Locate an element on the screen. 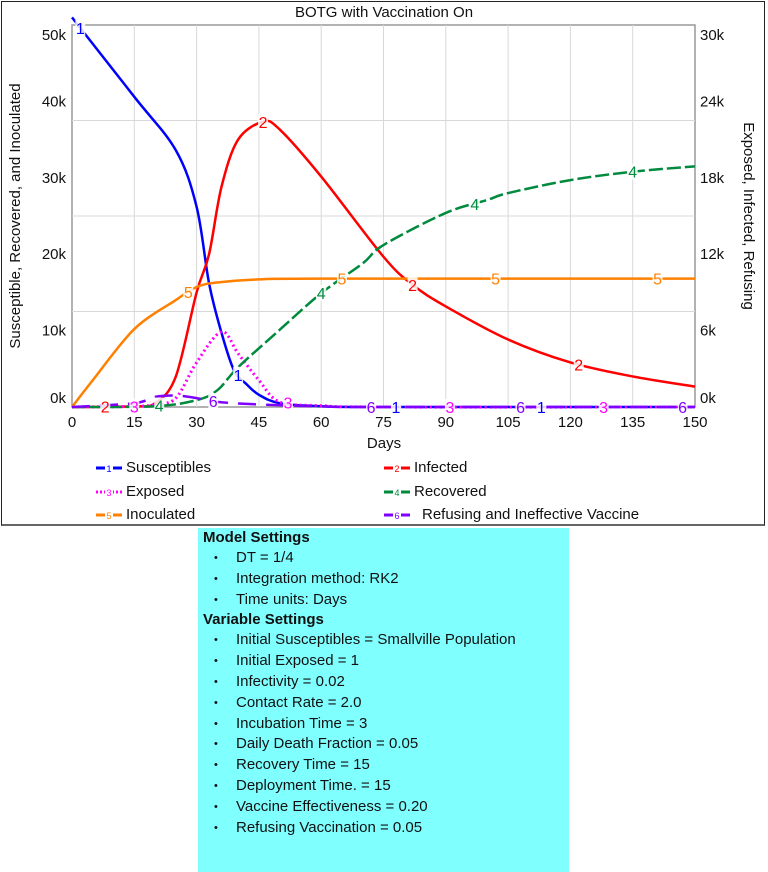 Image resolution: width=768 pixels, height=872 pixels. model-settings-title: Model Settings is located at coordinates (256, 537).